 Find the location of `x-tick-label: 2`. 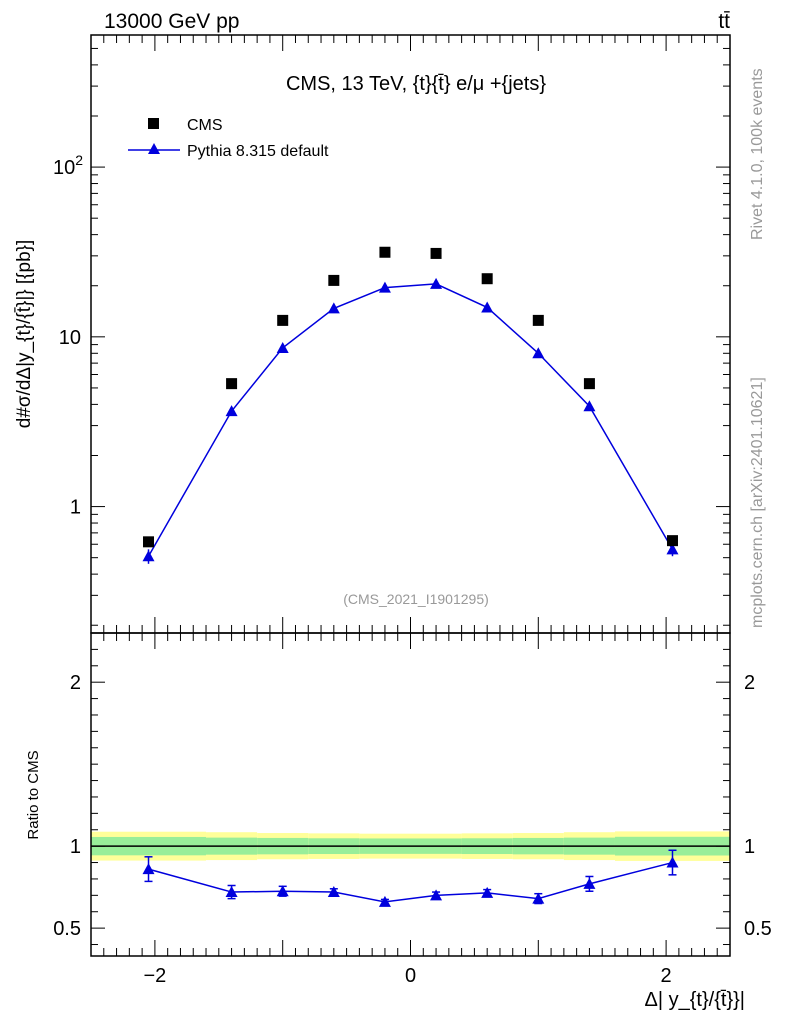

x-tick-label: 2 is located at coordinates (666, 976).